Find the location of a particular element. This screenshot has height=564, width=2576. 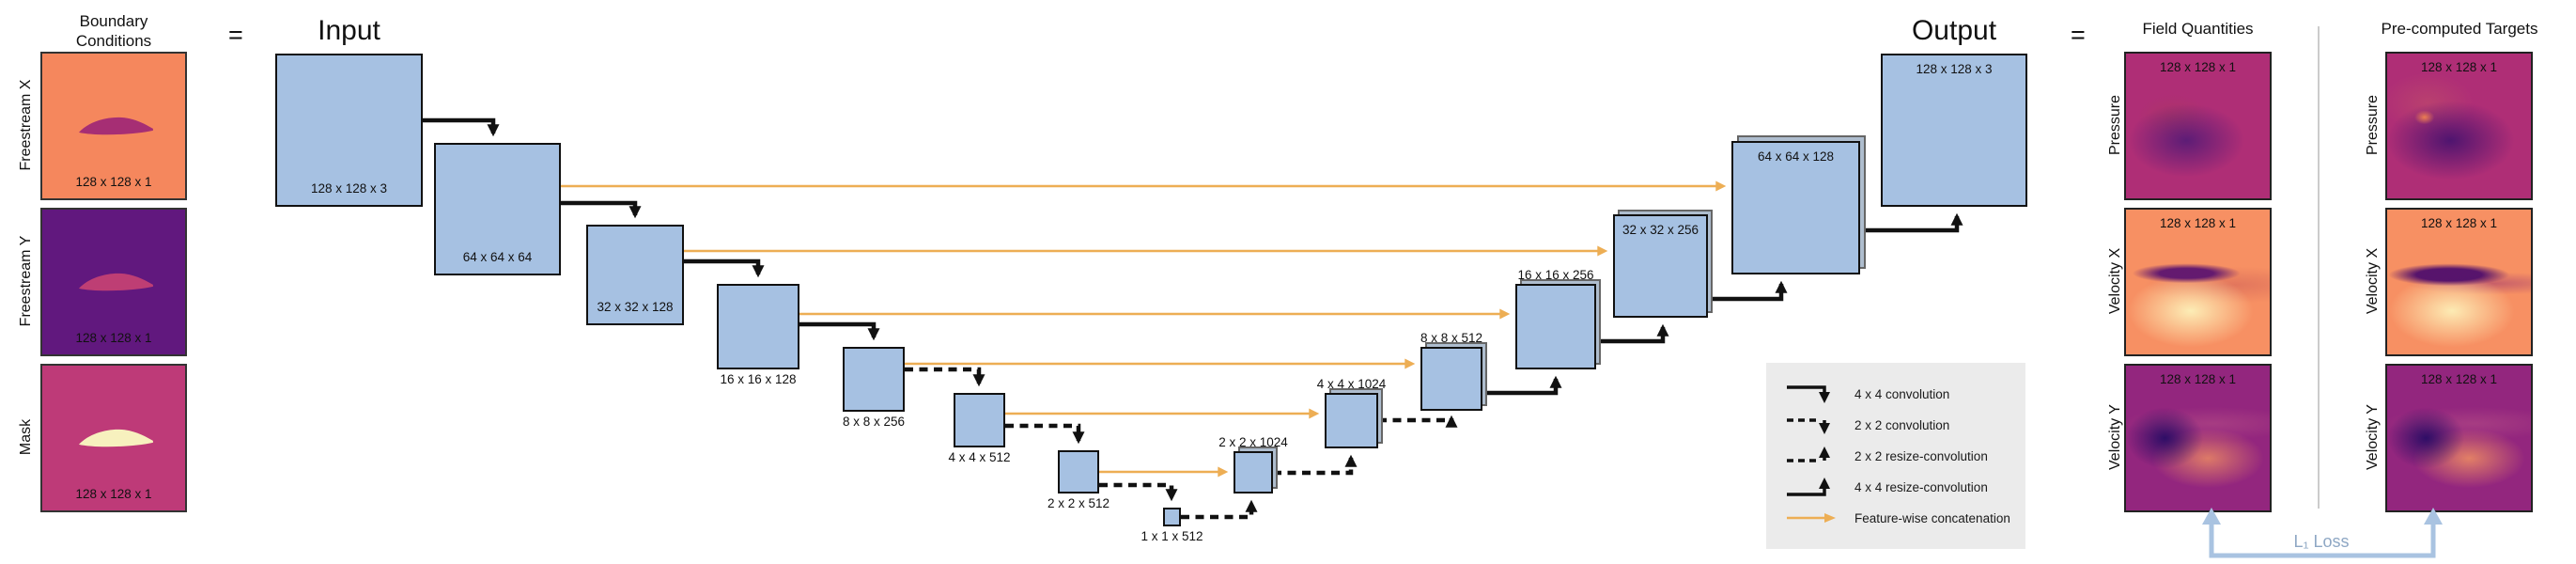

legend-label: 2 x 2 resize-convolution is located at coordinates (1921, 455).